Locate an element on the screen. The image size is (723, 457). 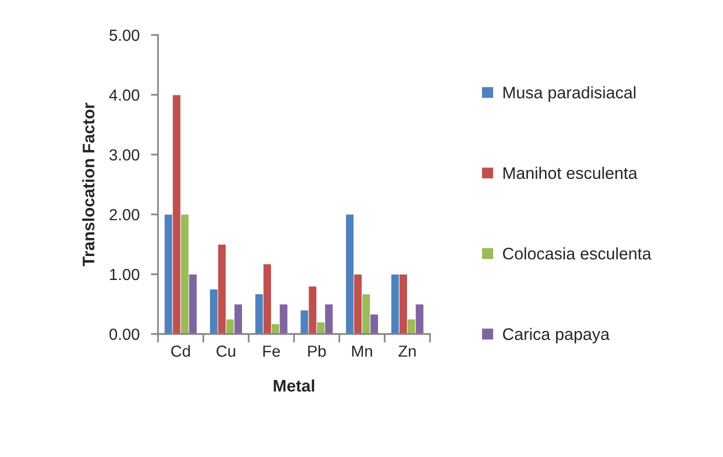
x-tick-label: Cd is located at coordinates (180, 351).